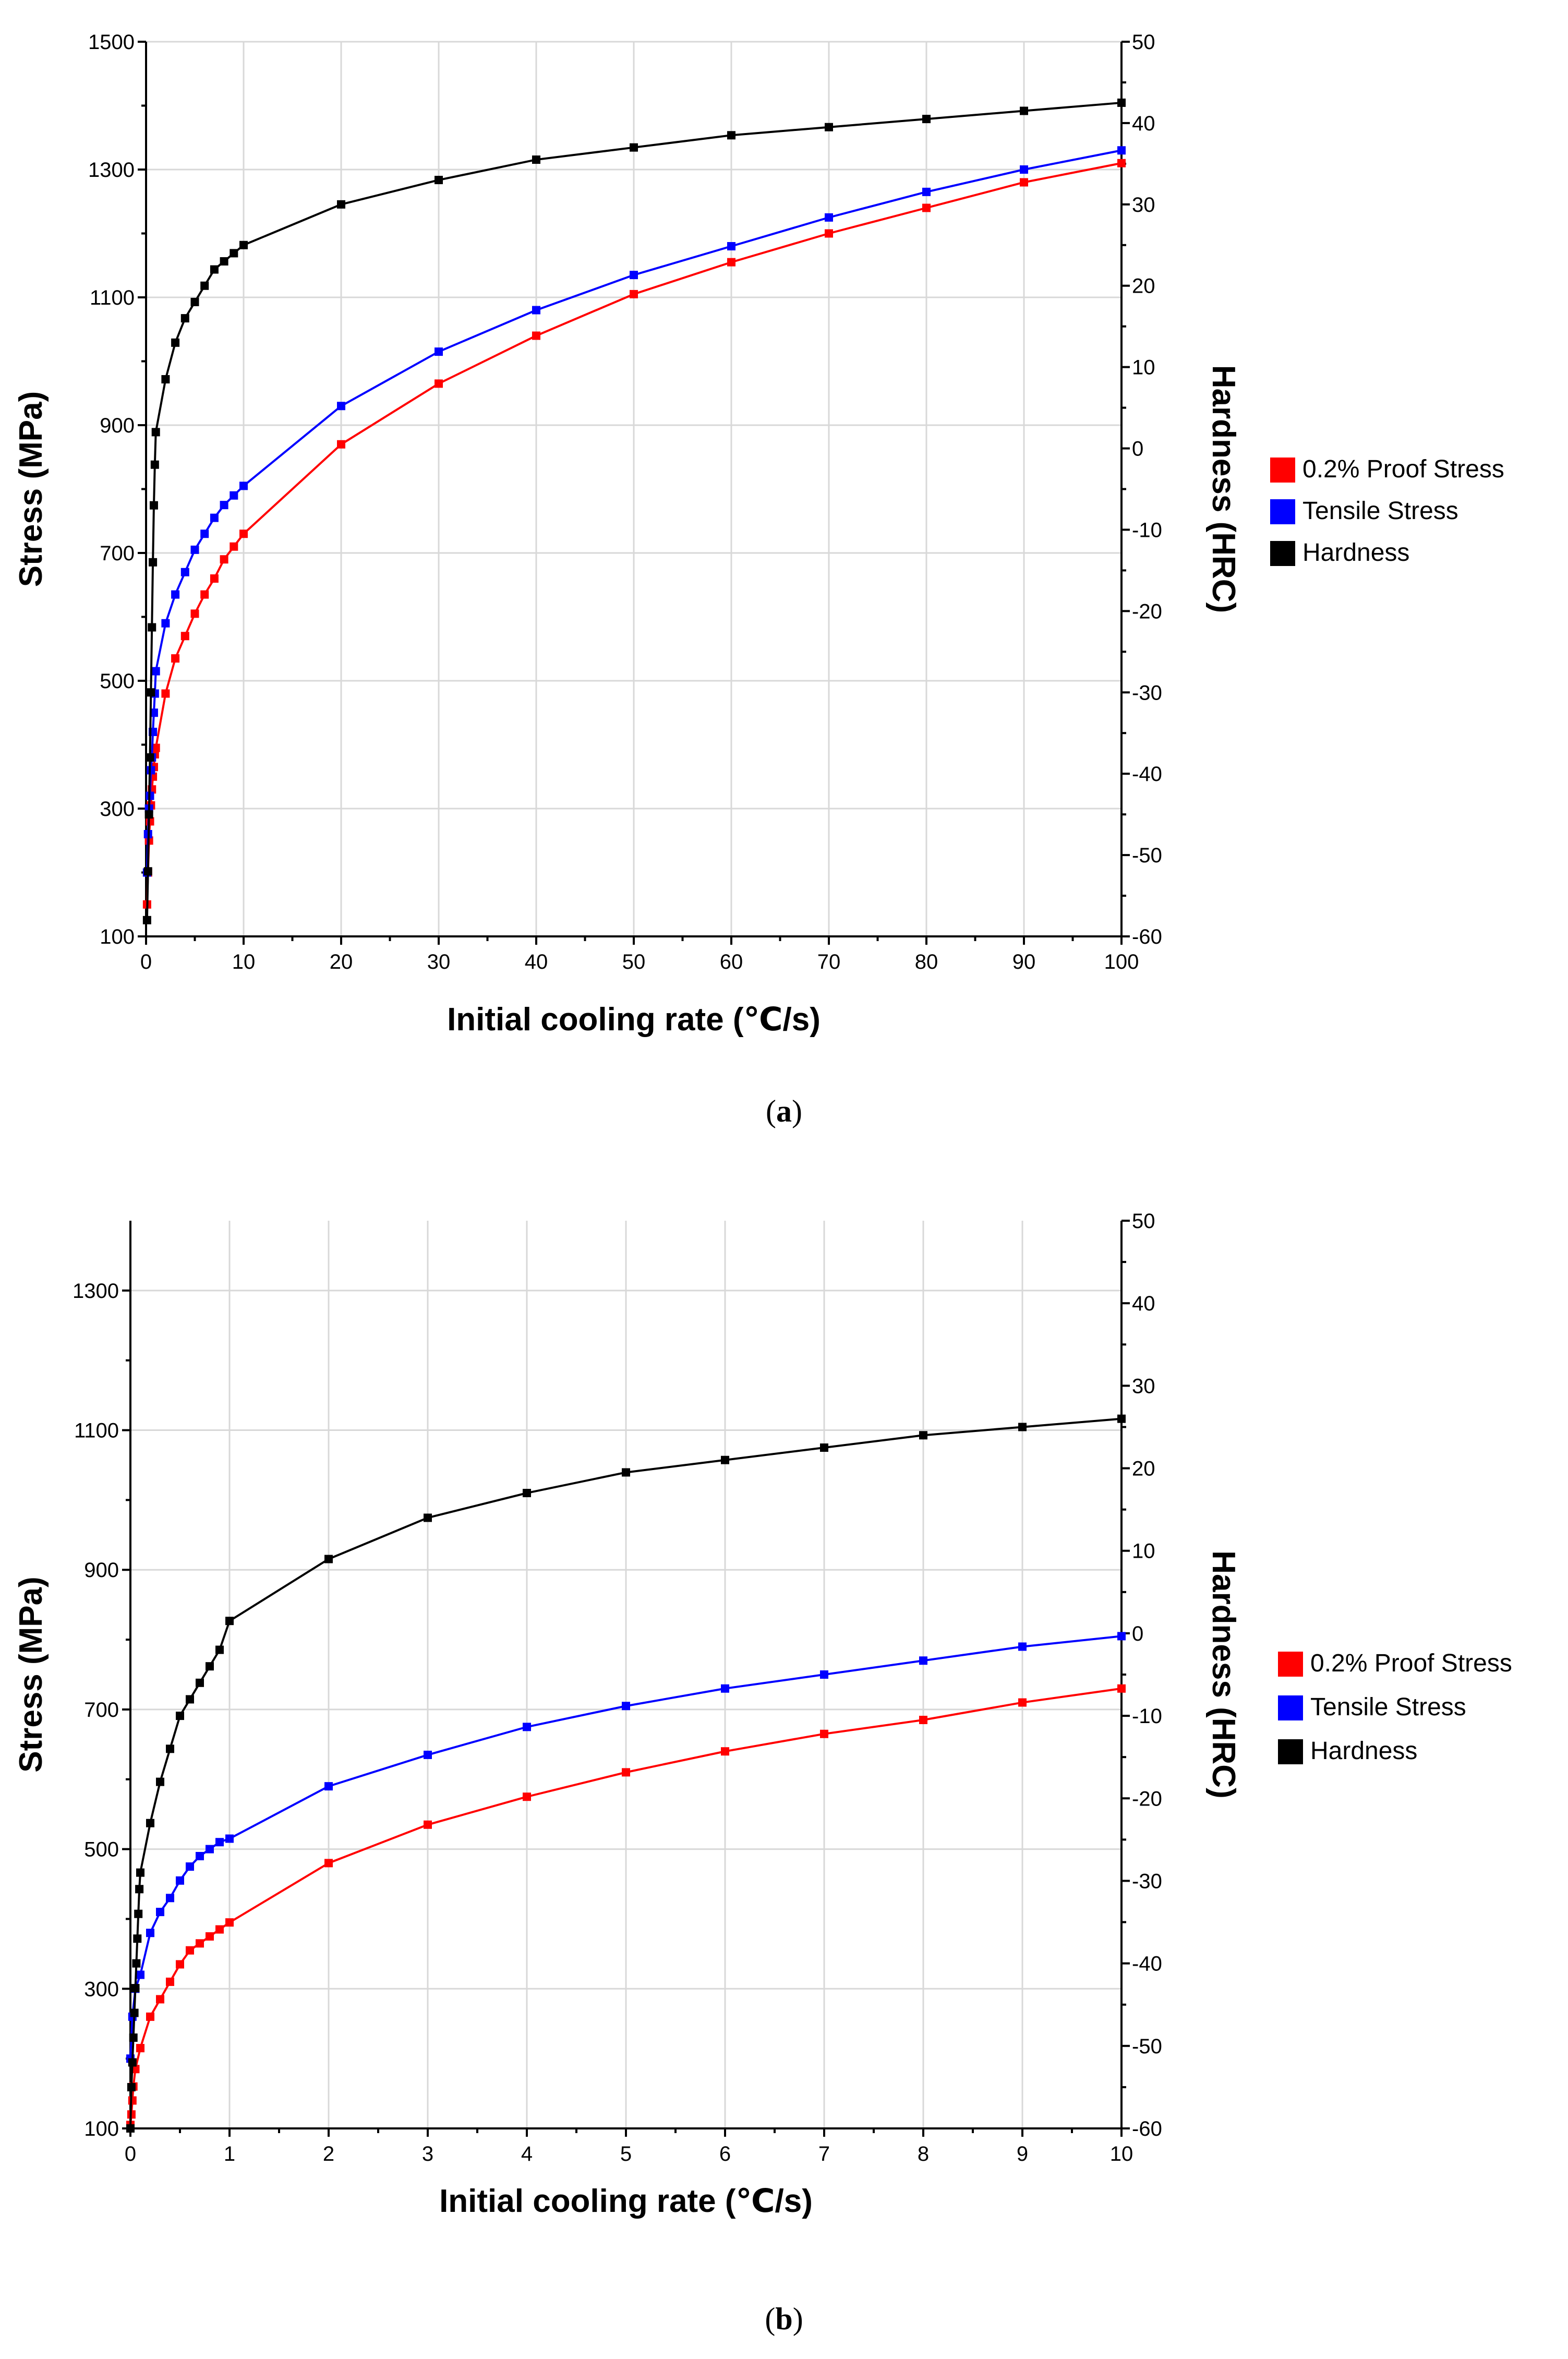 This screenshot has width=1568, height=2359. Describe the element at coordinates (117, 681) in the screenshot. I see `chart-a-y-left-tick-label: 500` at that location.